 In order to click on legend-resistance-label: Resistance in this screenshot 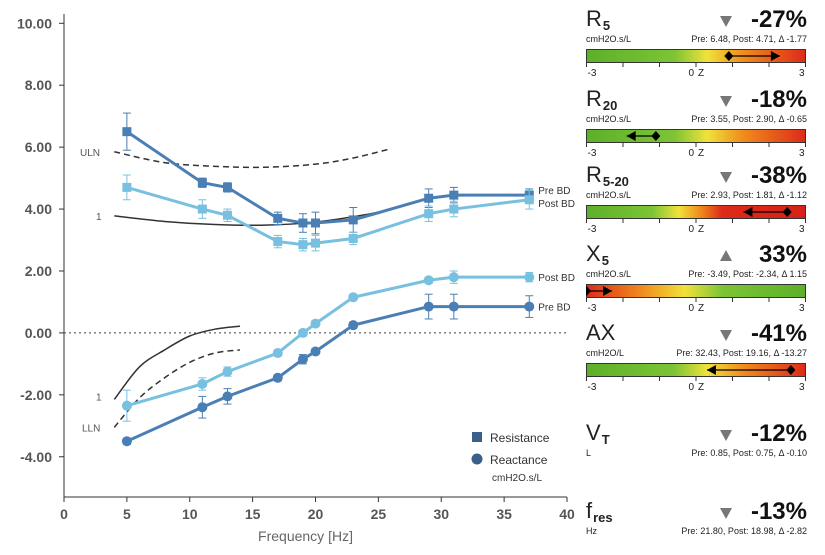, I will do `click(520, 438)`.